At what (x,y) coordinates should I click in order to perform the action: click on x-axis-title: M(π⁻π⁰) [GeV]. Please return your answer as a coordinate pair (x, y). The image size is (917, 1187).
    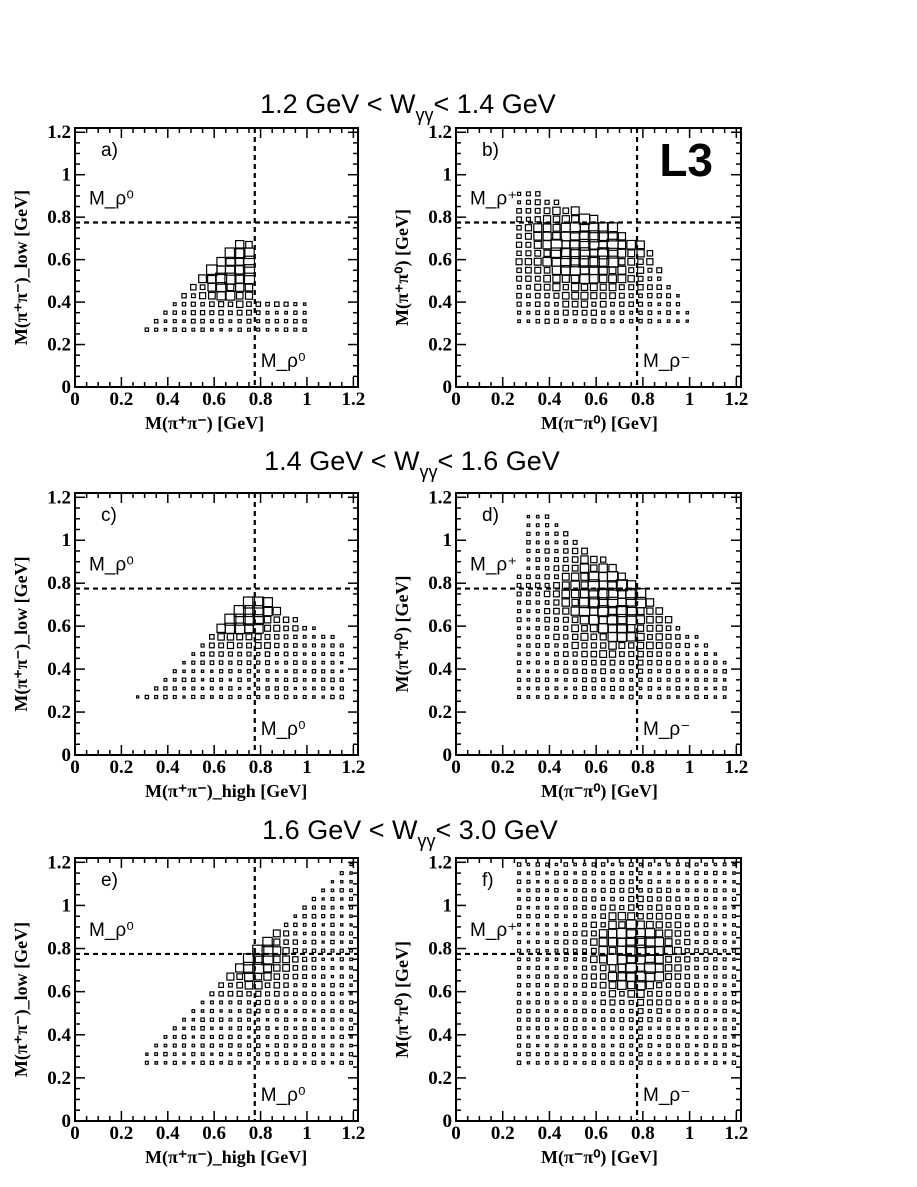
    Looking at the image, I should click on (599, 423).